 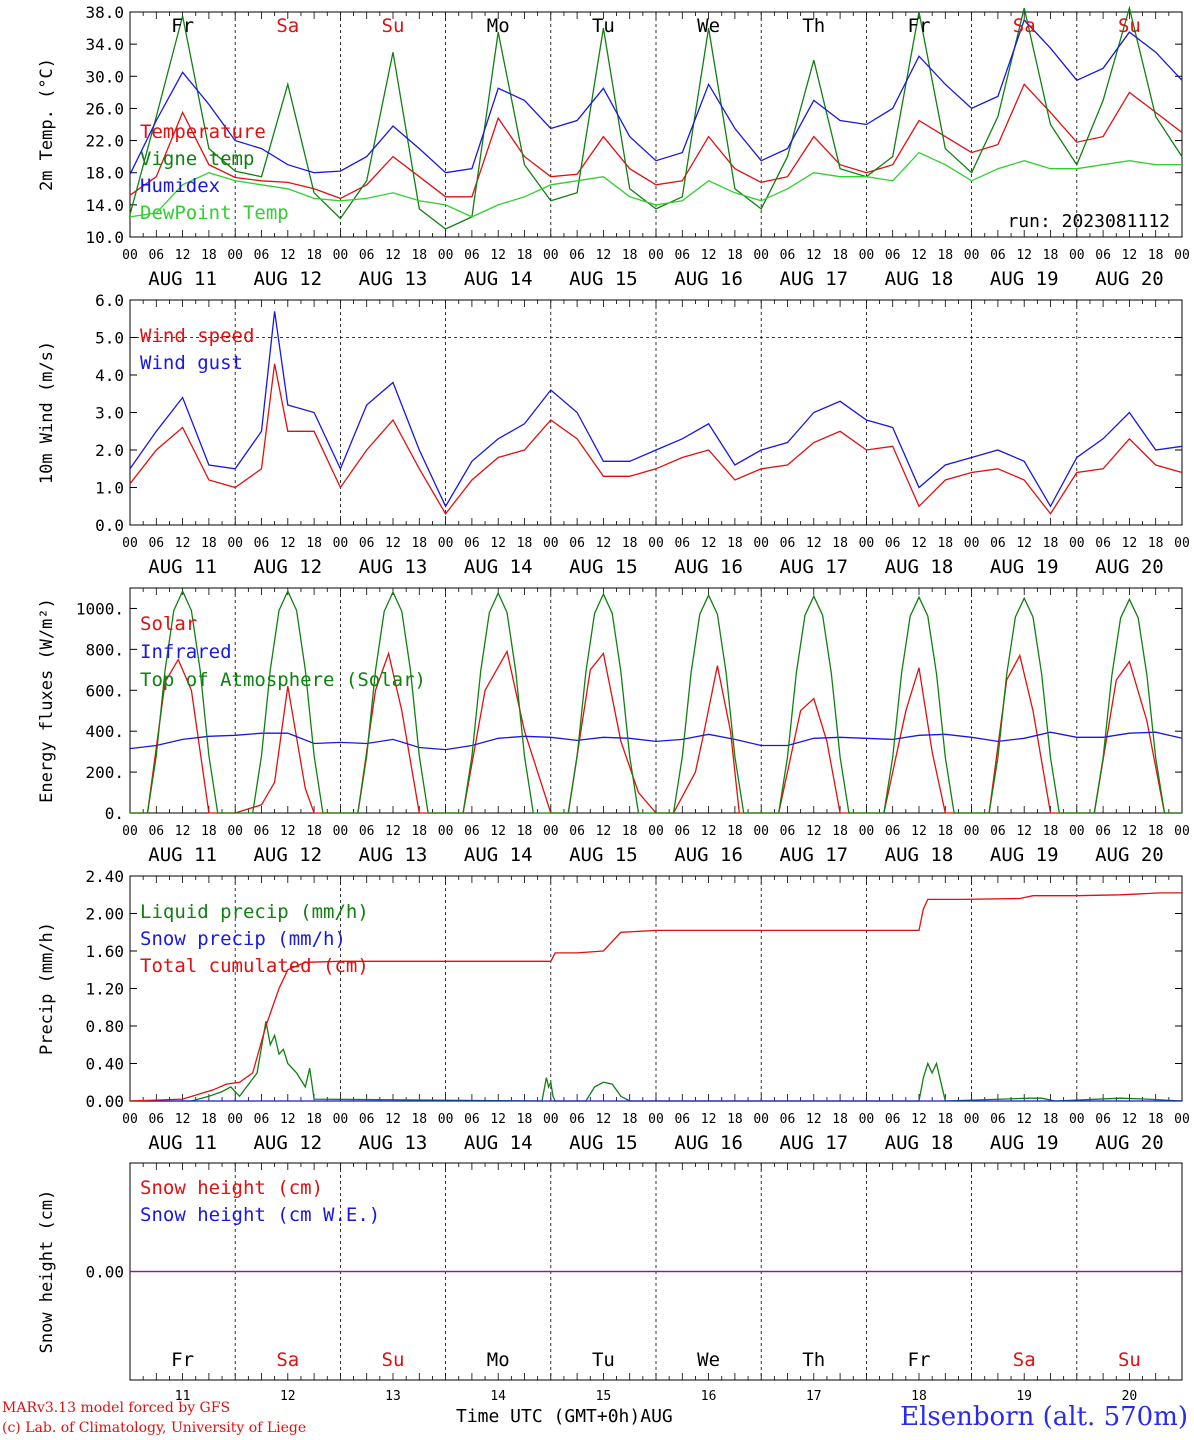 I want to click on series-top-of-atmosphere-solar-, so click(x=656, y=701).